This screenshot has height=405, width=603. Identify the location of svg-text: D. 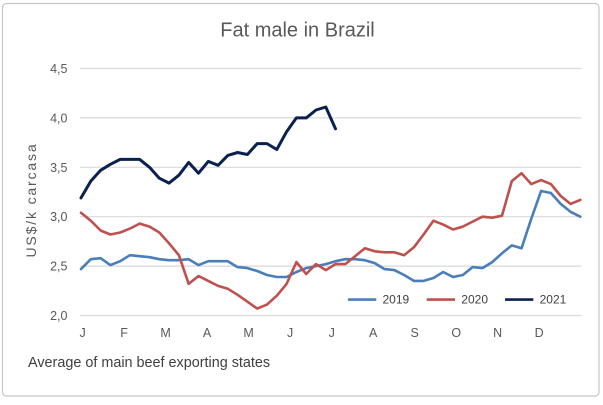
(539, 333).